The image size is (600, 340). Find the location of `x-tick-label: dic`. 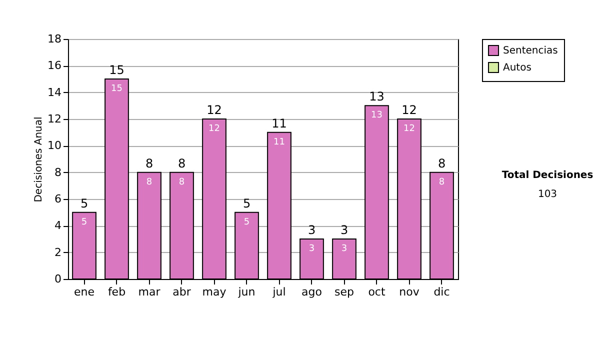

x-tick-label: dic is located at coordinates (442, 292).